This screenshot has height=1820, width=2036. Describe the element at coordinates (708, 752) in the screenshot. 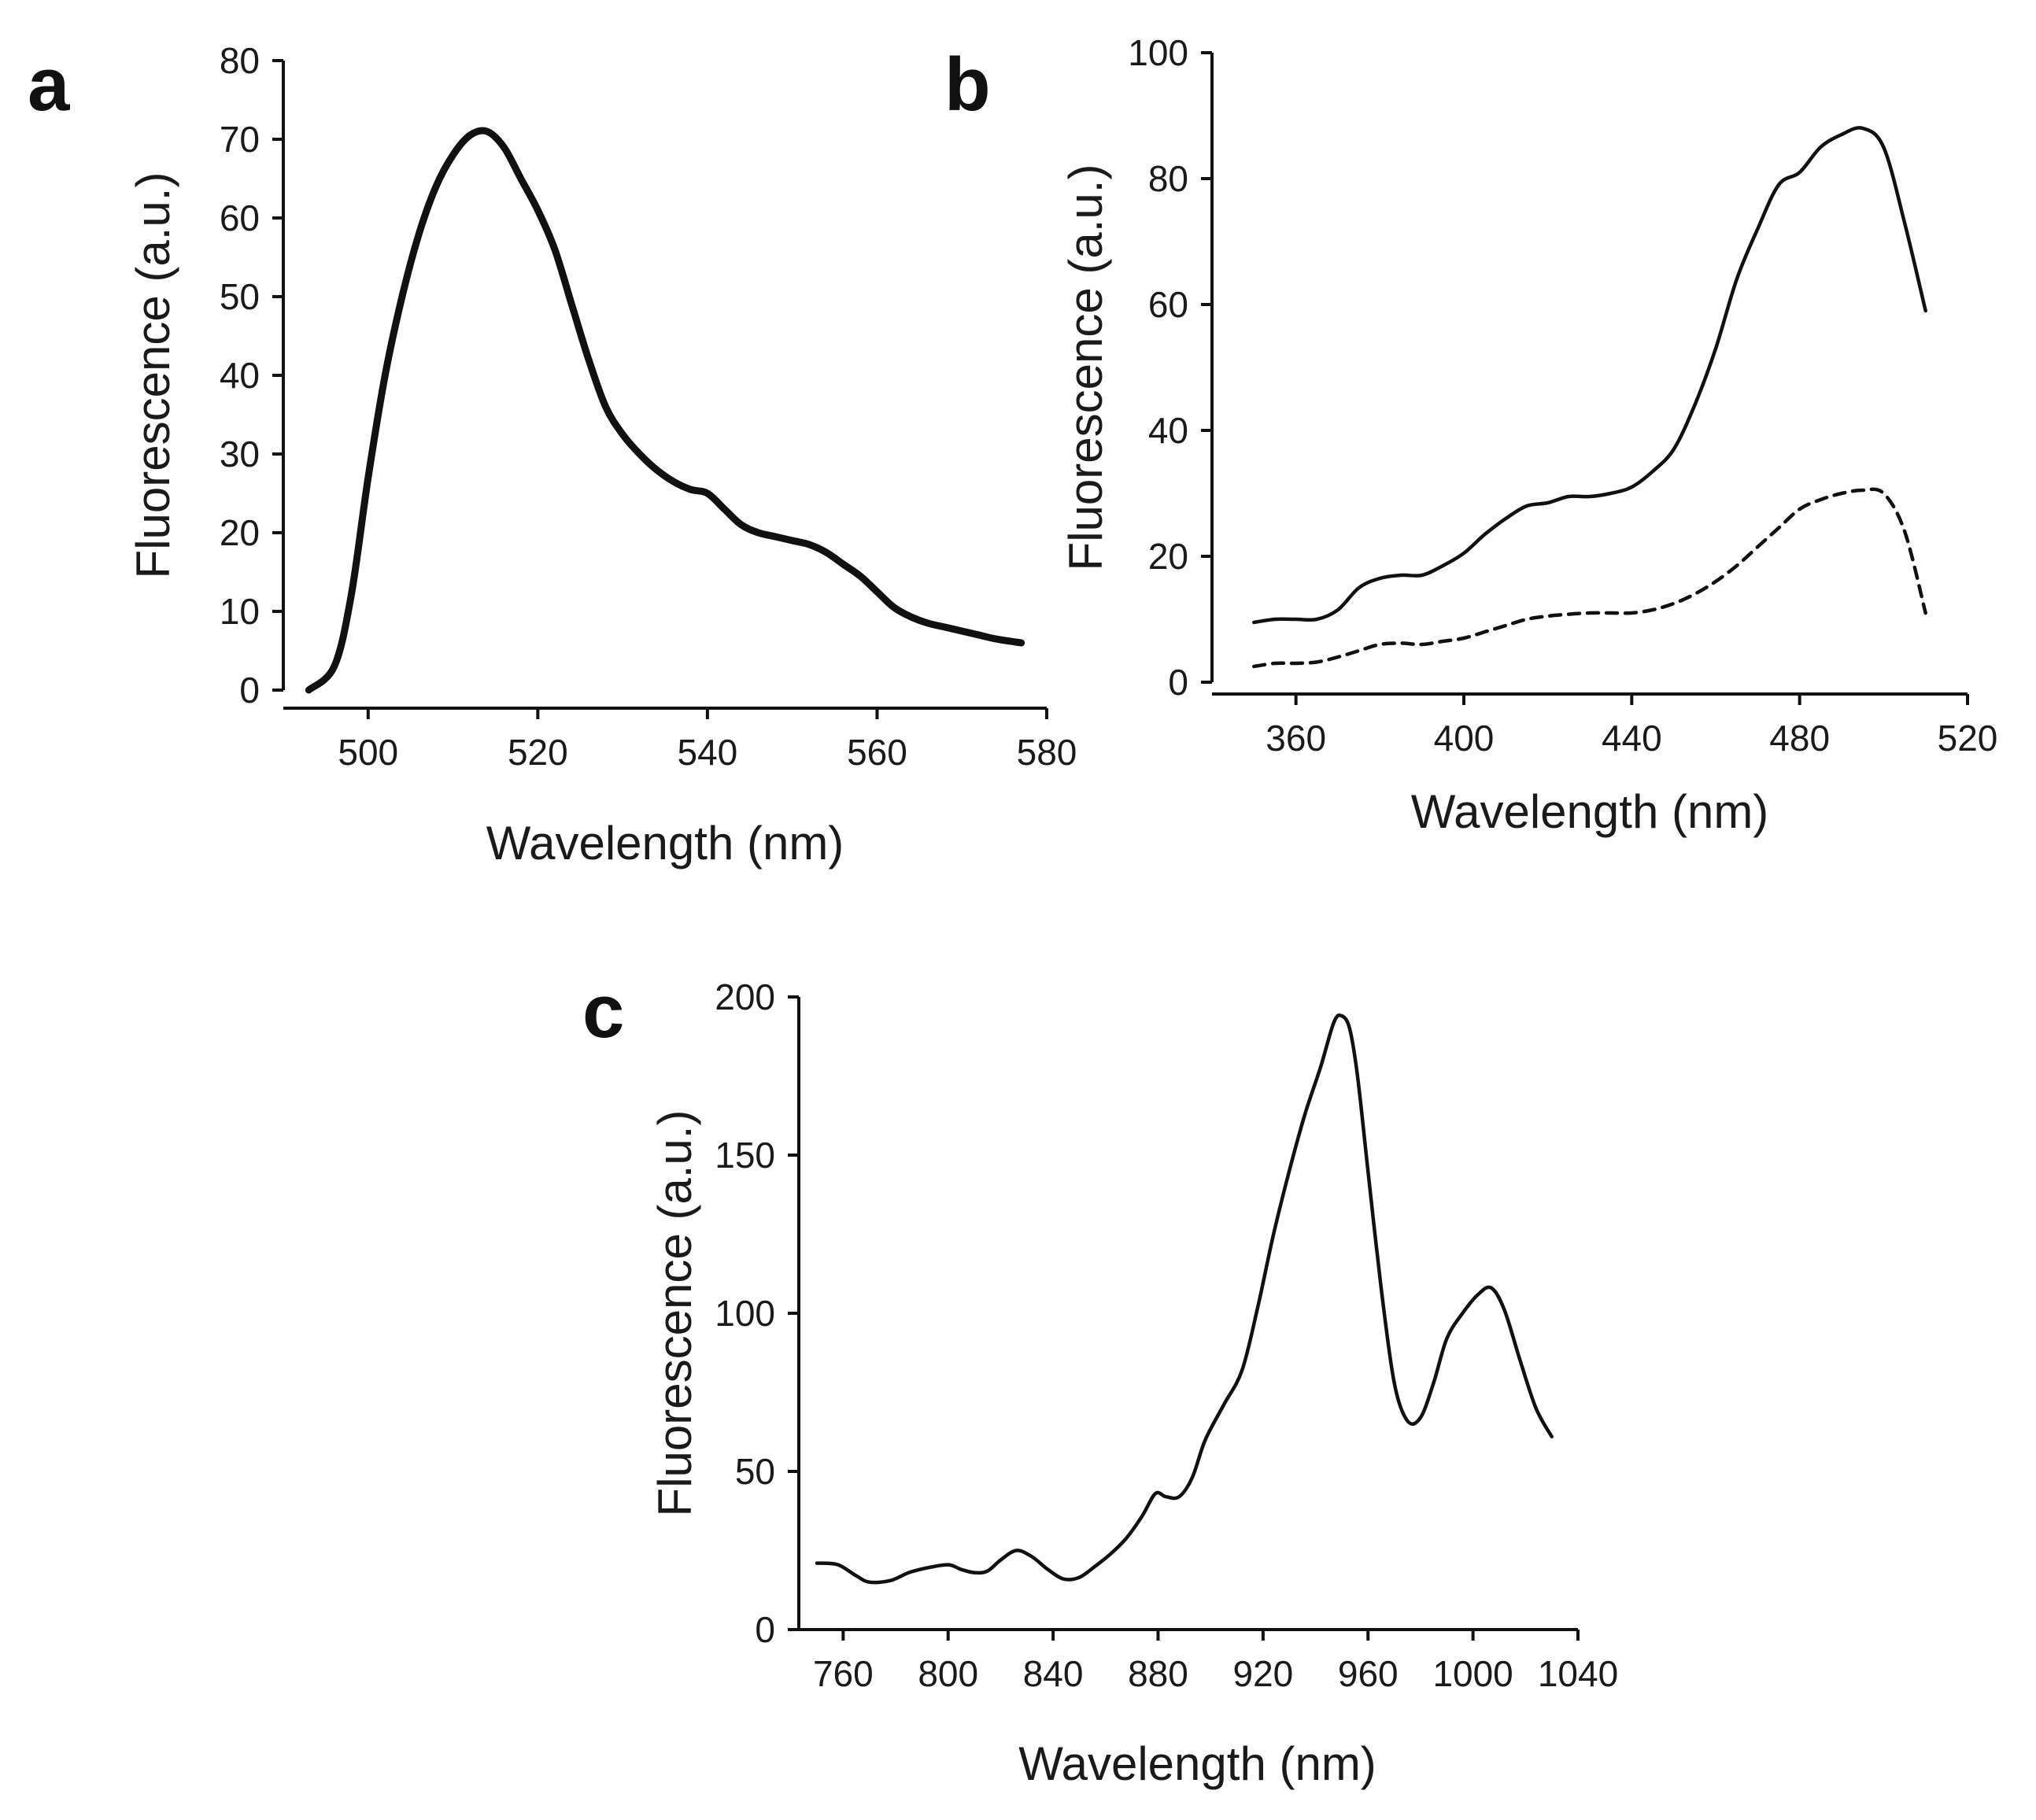

I see `x-tick-label: 540` at that location.